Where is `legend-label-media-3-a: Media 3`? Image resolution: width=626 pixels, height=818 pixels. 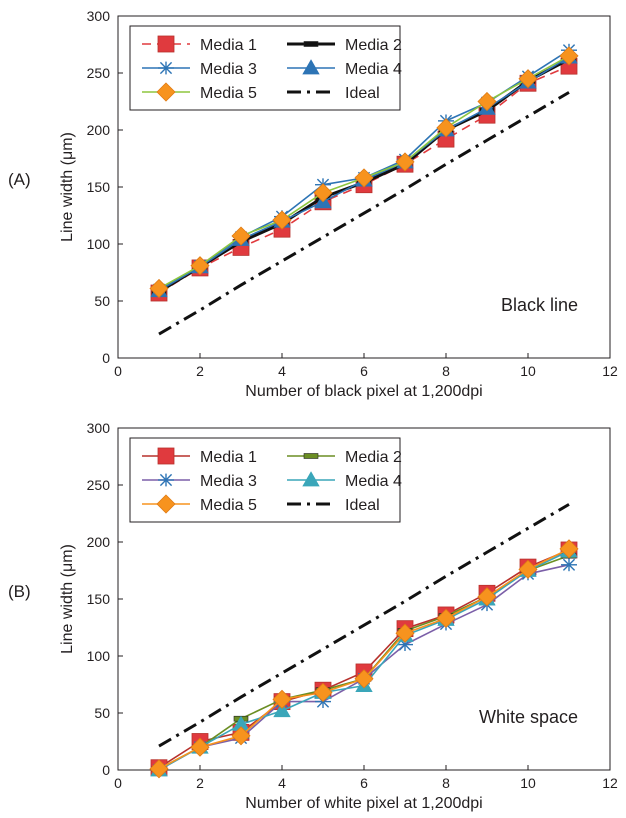
legend-label-media-3-a: Media 3 is located at coordinates (228, 69).